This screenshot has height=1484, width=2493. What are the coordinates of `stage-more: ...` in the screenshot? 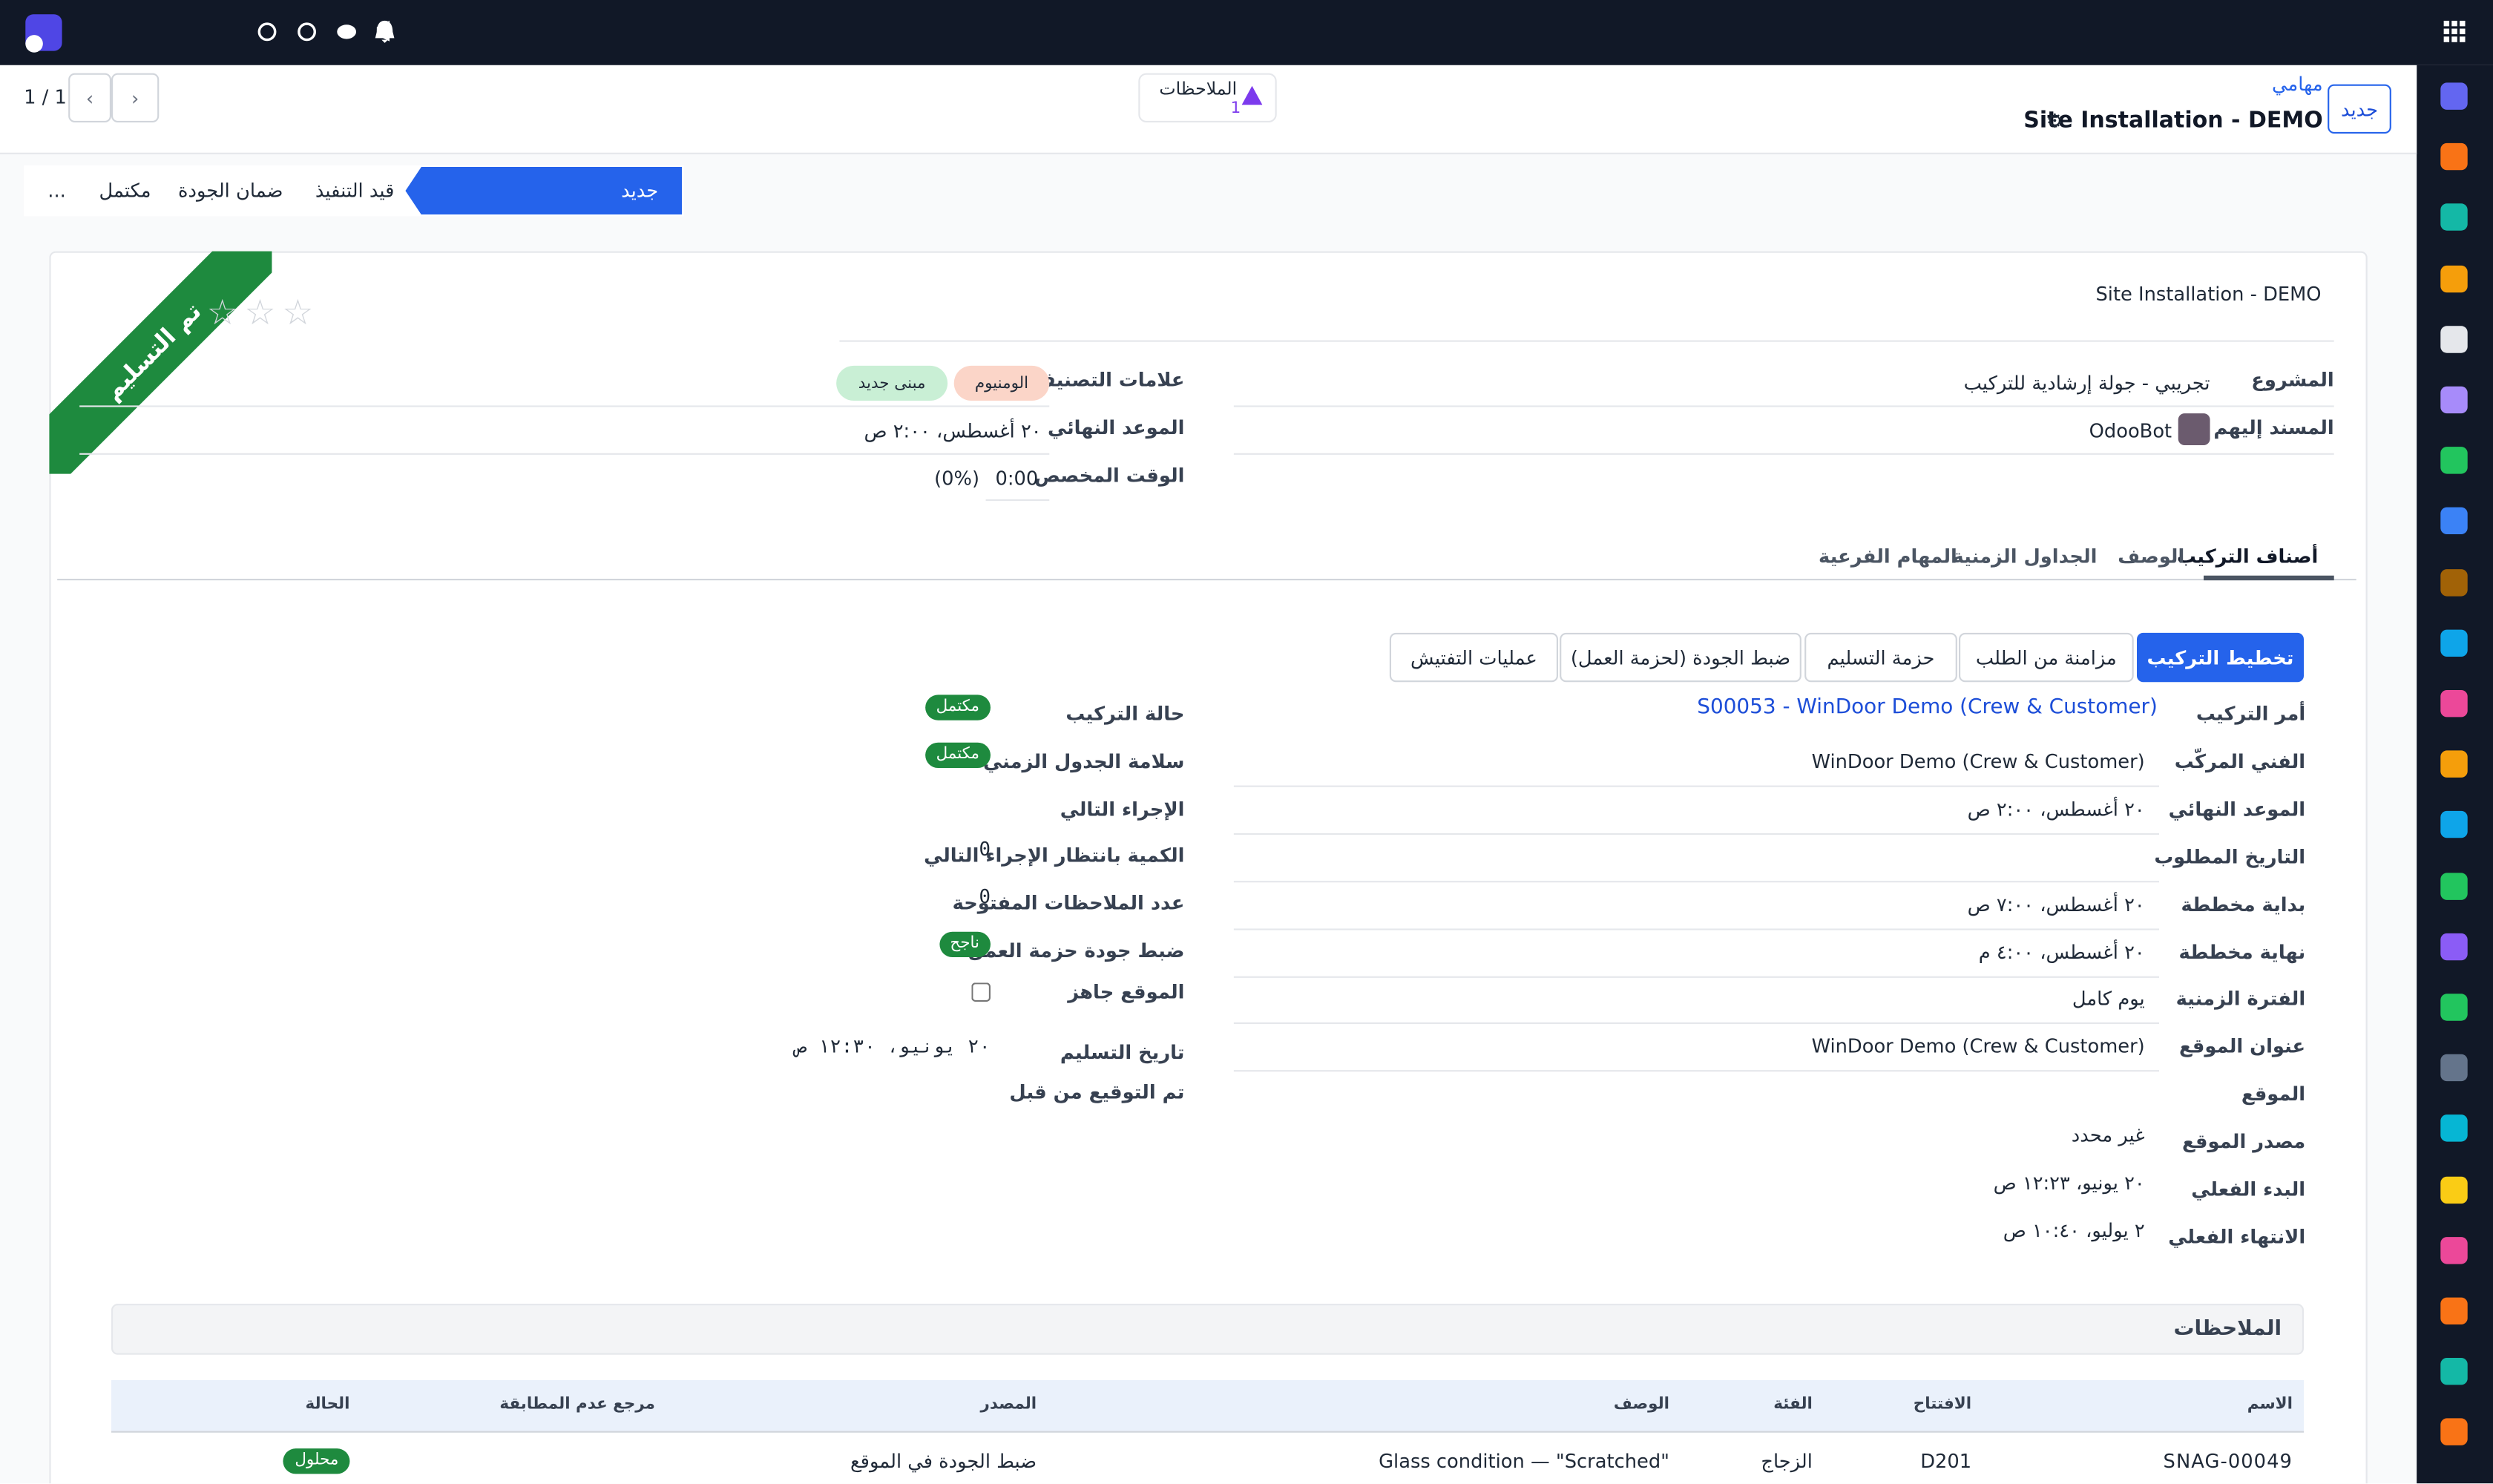 It's located at (56, 191).